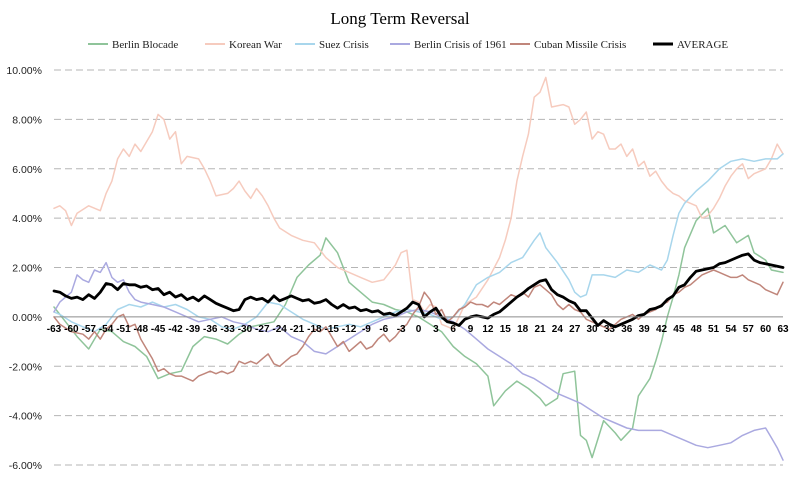 Image resolution: width=800 pixels, height=477 pixels. Describe the element at coordinates (383, 329) in the screenshot. I see `x-tick-label: -6` at that location.